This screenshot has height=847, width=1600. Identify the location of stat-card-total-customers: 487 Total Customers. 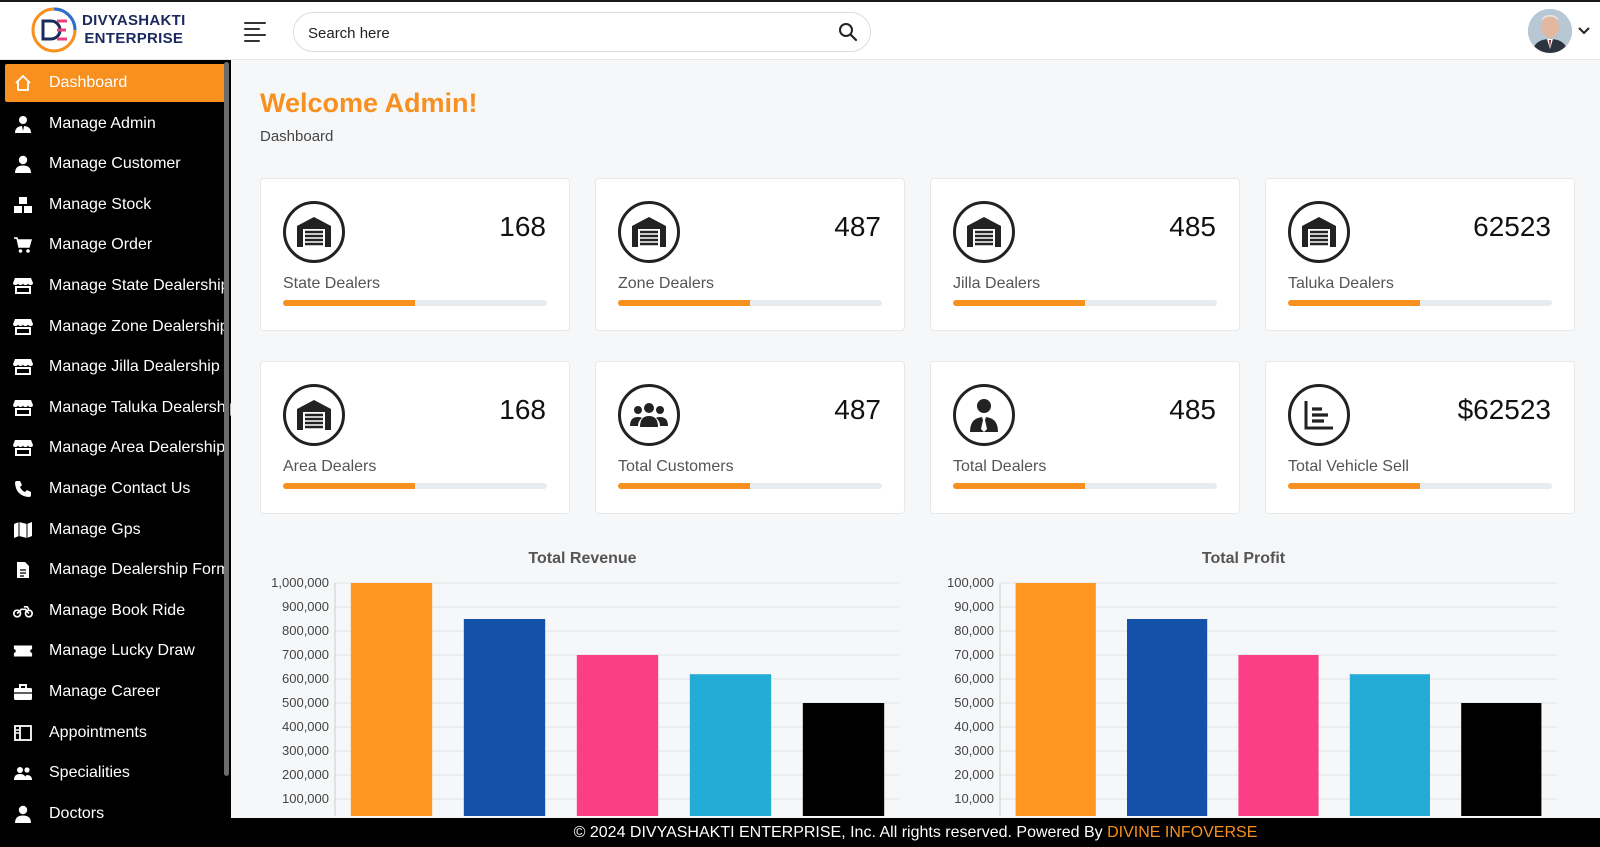
(750, 437).